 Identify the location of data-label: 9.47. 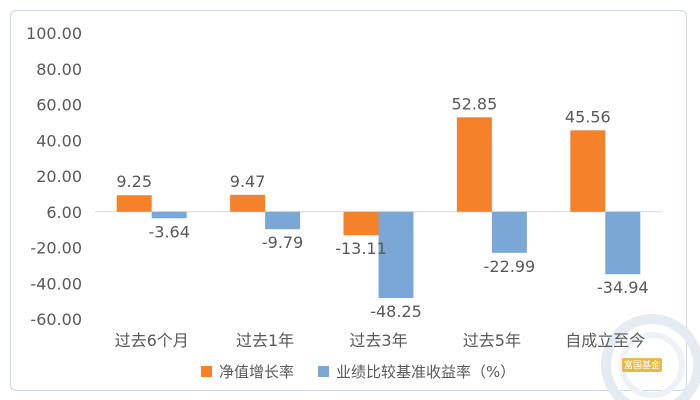
(248, 181).